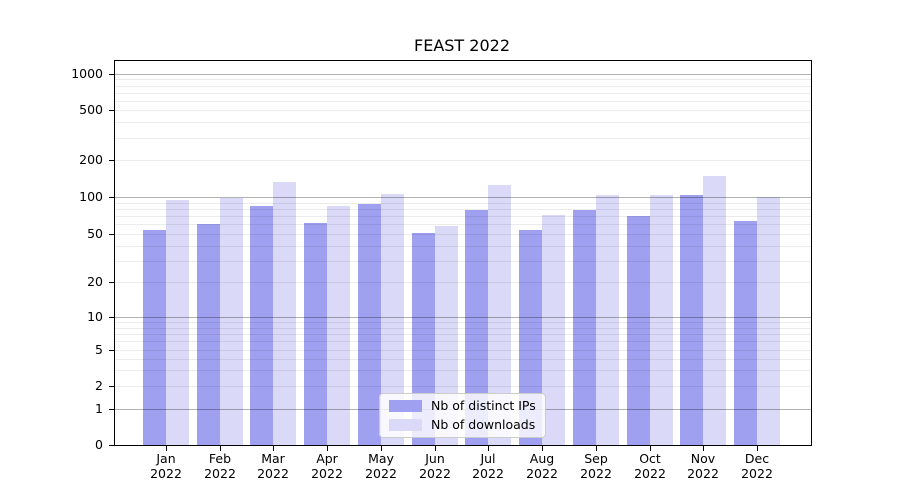 The height and width of the screenshot is (500, 900). What do you see at coordinates (488, 466) in the screenshot?
I see `x-tick-label: Jul 2022` at bounding box center [488, 466].